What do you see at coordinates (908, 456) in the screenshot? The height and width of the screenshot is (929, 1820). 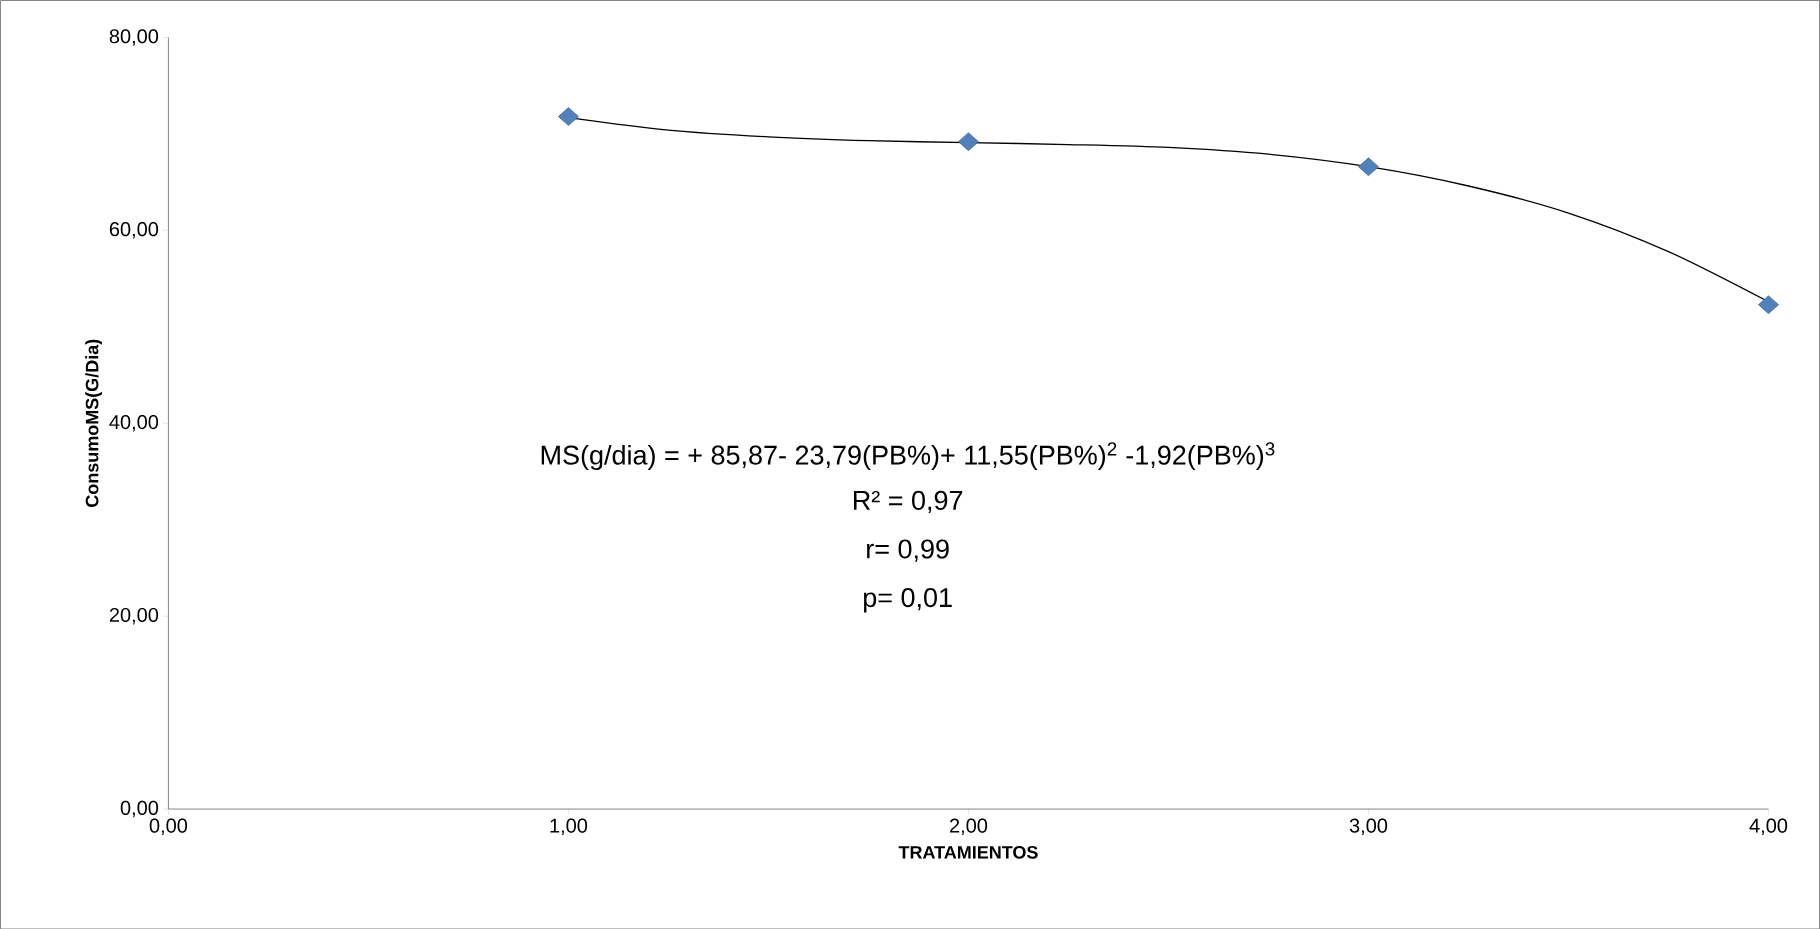 I see `annotation: MS(g/dia) = + 85,87- 23,79(PB%)+ 11,55(PB%)$^{2}$ -1,92(PB%)$^{3}$` at bounding box center [908, 456].